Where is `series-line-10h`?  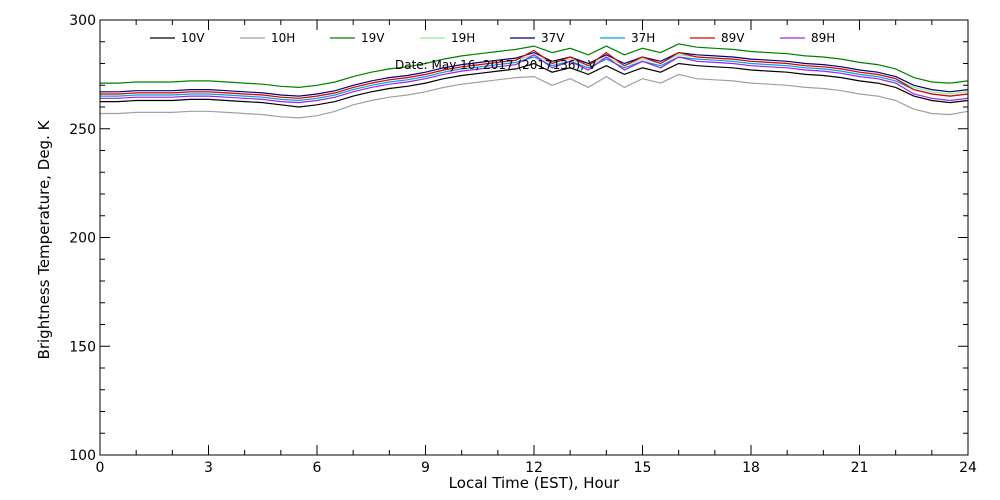 series-line-10h is located at coordinates (534, 96).